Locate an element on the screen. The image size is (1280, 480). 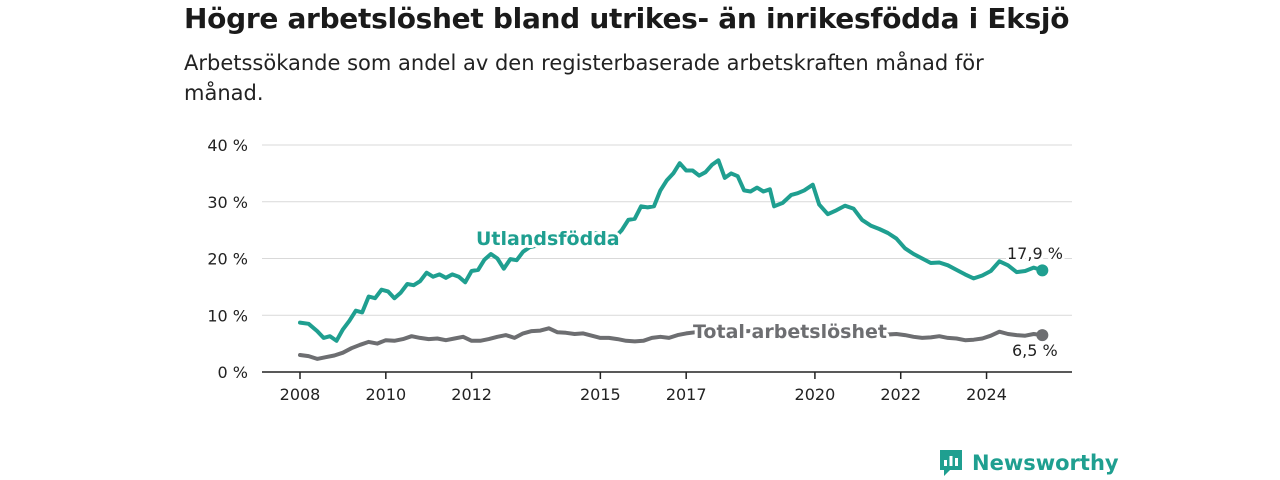
y-tick-label: 0 % is located at coordinates (233, 372).